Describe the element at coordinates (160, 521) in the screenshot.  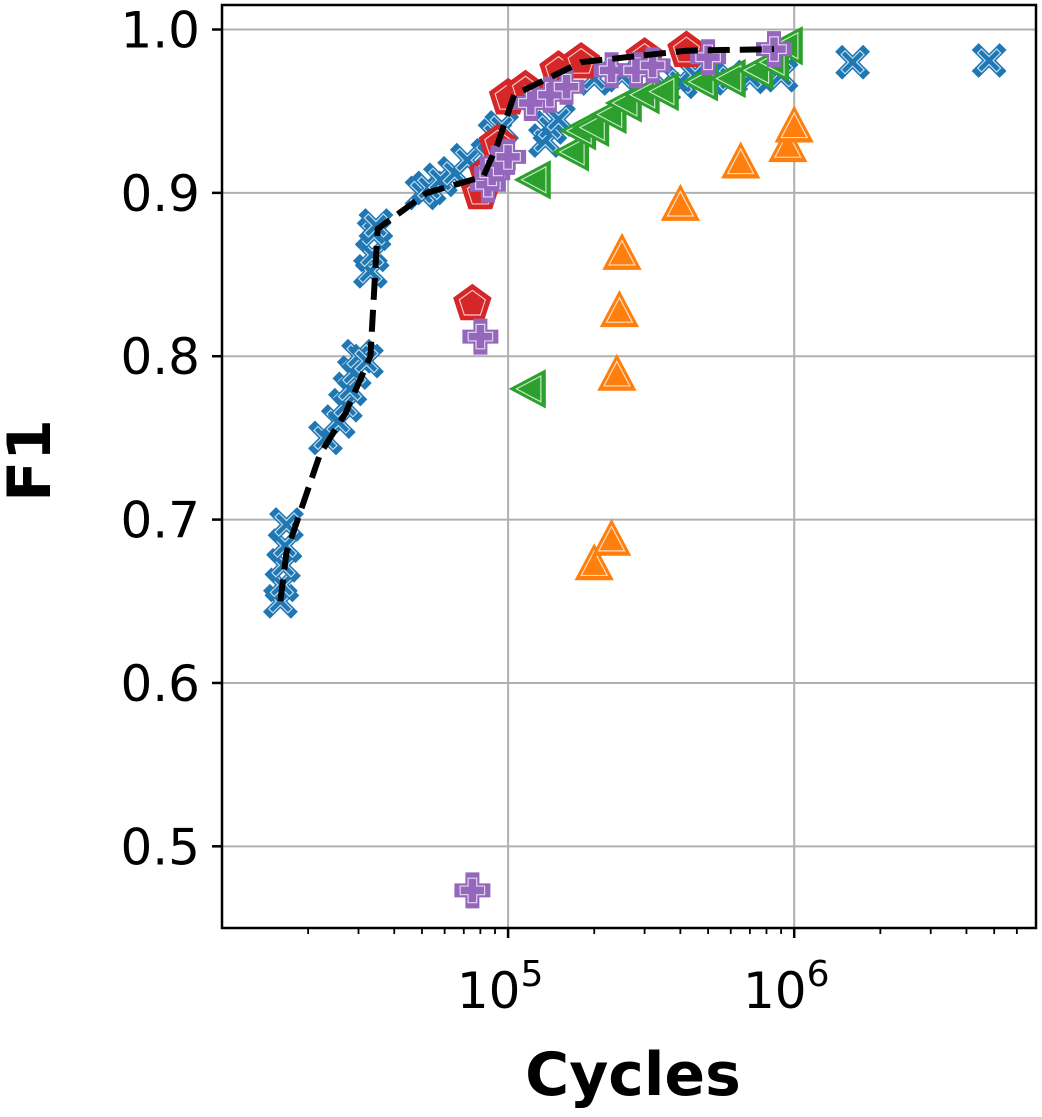
I see `y-tick-label: 0.7` at that location.